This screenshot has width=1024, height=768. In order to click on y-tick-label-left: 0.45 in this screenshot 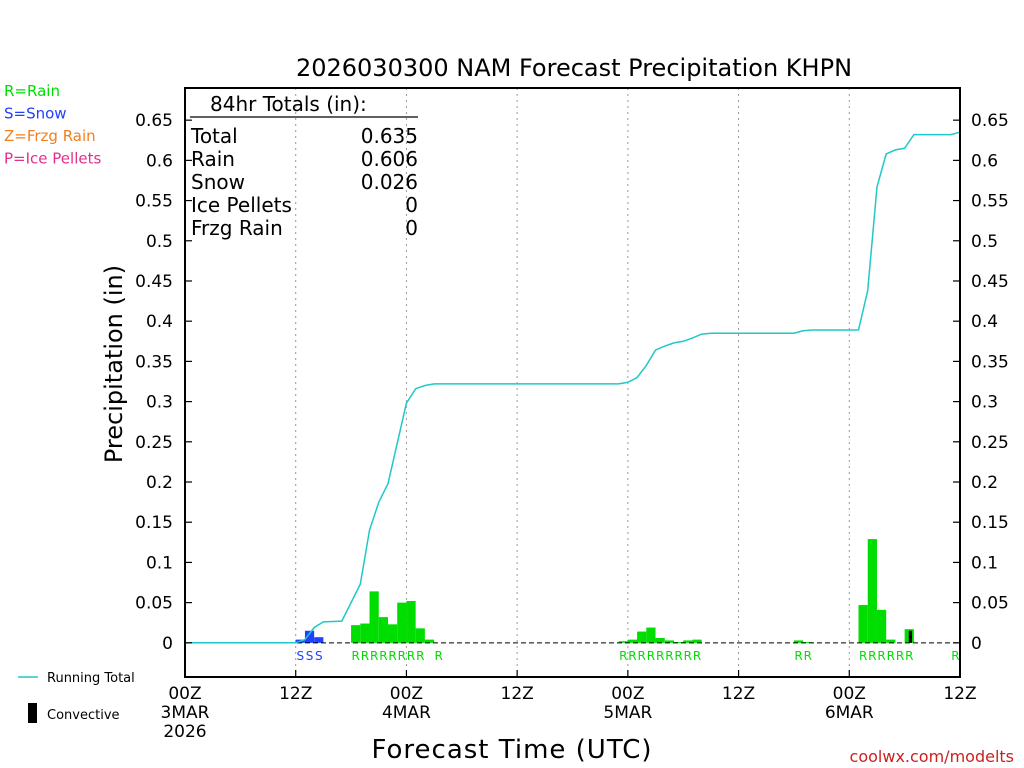, I will do `click(154, 282)`.